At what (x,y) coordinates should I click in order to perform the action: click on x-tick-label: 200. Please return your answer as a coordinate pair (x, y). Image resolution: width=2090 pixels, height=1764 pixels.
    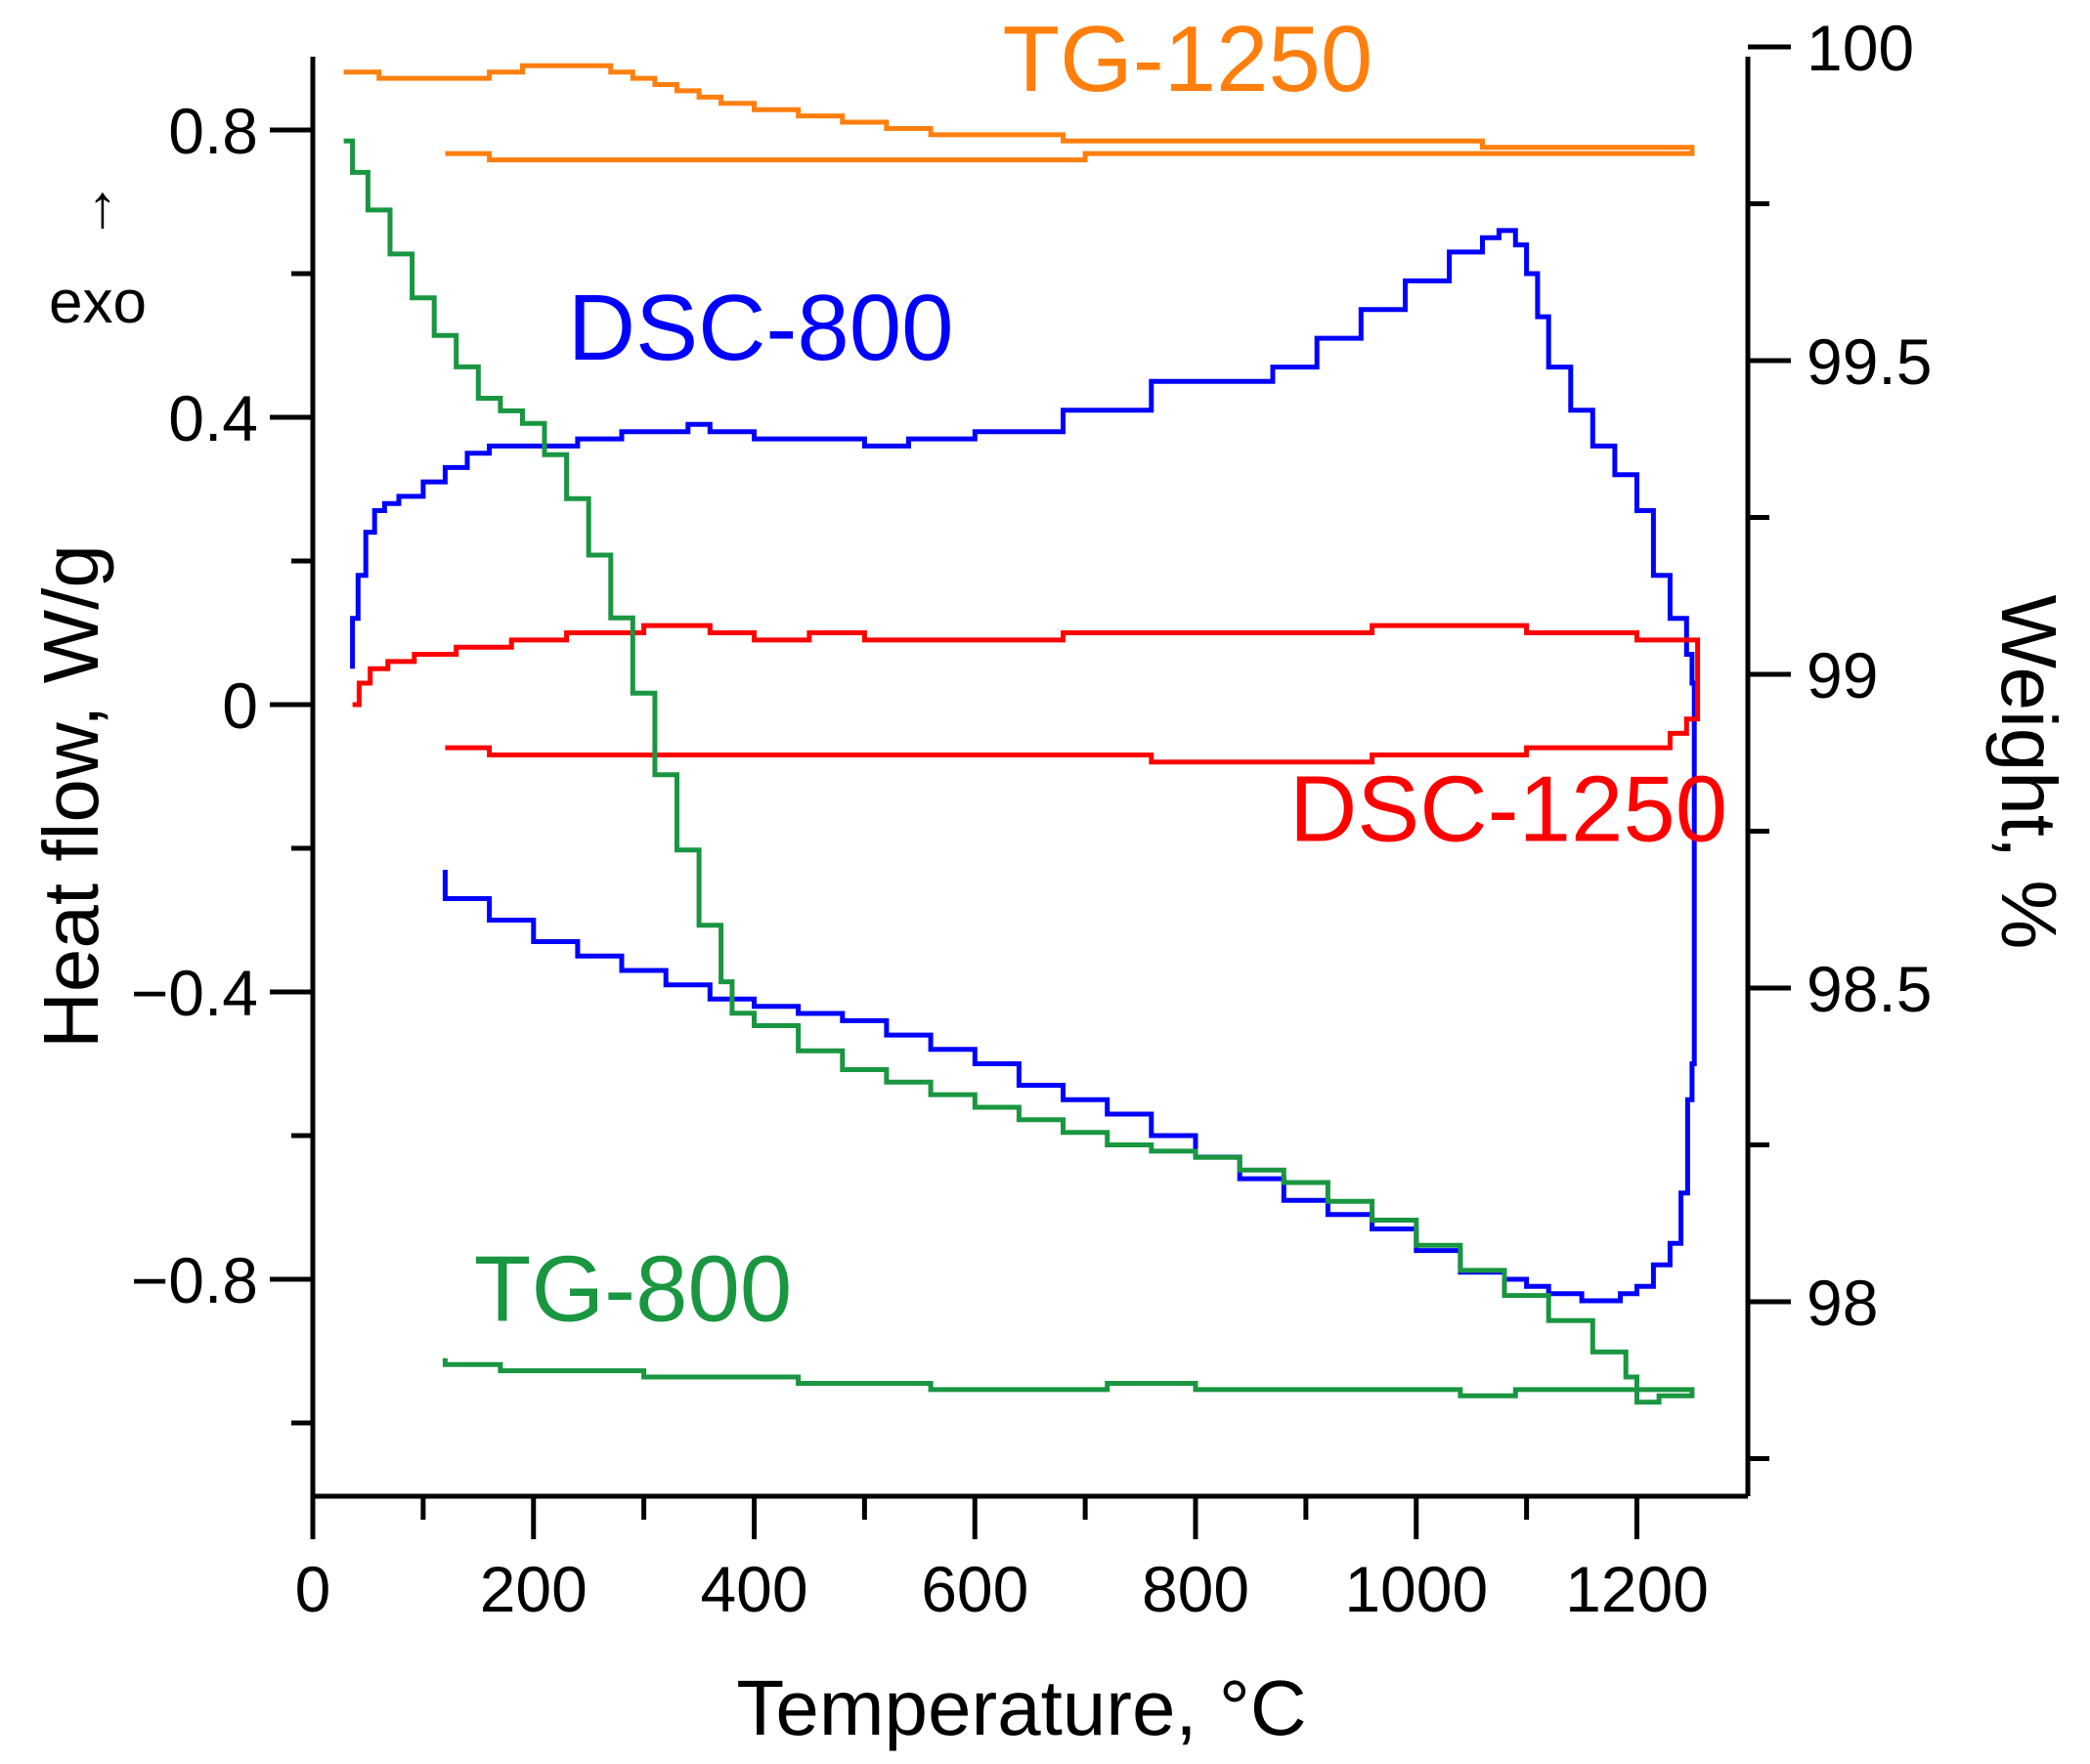
    Looking at the image, I should click on (534, 1589).